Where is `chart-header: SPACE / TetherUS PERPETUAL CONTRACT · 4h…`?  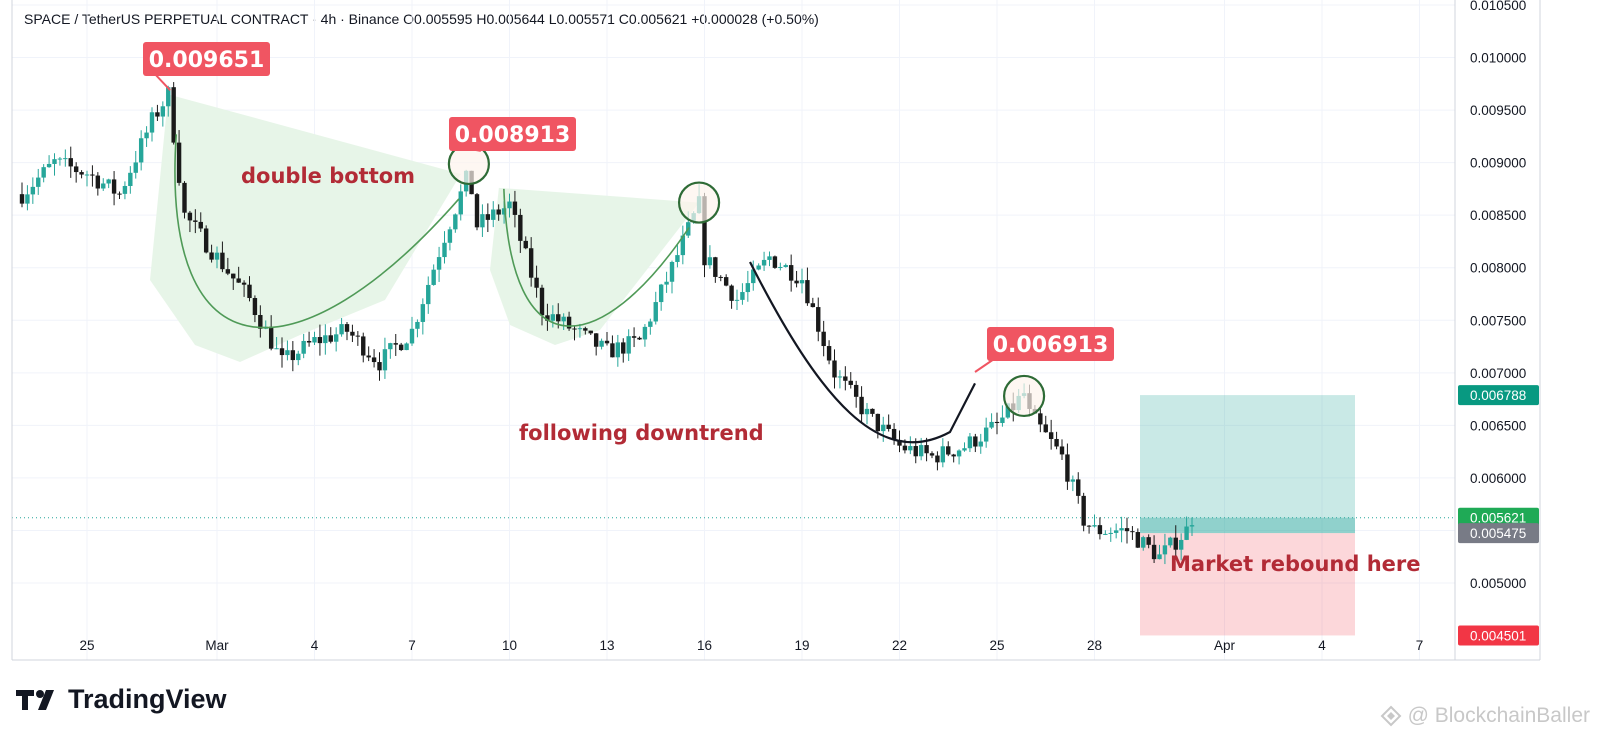
chart-header: SPACE / TetherUS PERPETUAL CONTRACT · 4h… is located at coordinates (421, 19).